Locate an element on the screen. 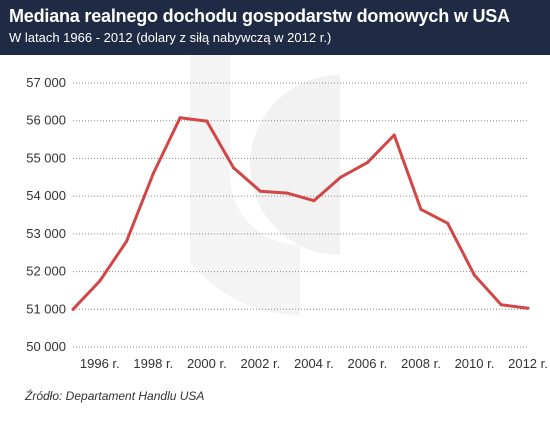 This screenshot has height=426, width=550. y-tick-label: 50 000 is located at coordinates (46, 346).